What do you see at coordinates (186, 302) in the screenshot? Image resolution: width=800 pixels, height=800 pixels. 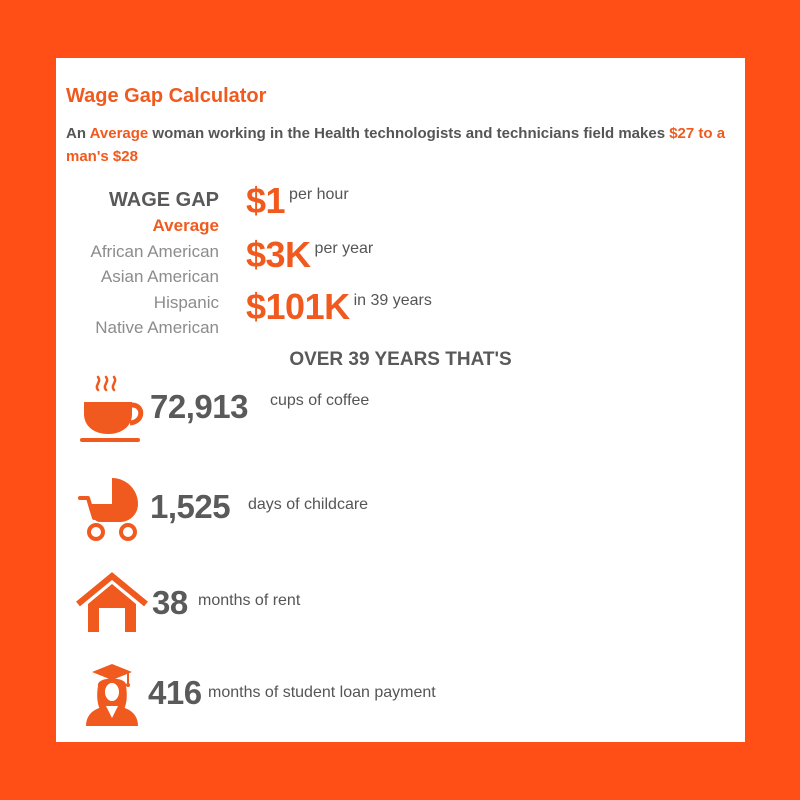 I see `group-option-hispanic: Hispanic` at bounding box center [186, 302].